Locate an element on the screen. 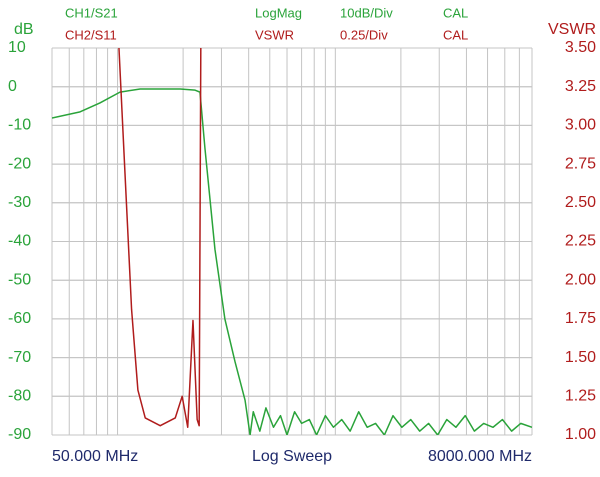  y-tick-label: -60 is located at coordinates (19, 318).